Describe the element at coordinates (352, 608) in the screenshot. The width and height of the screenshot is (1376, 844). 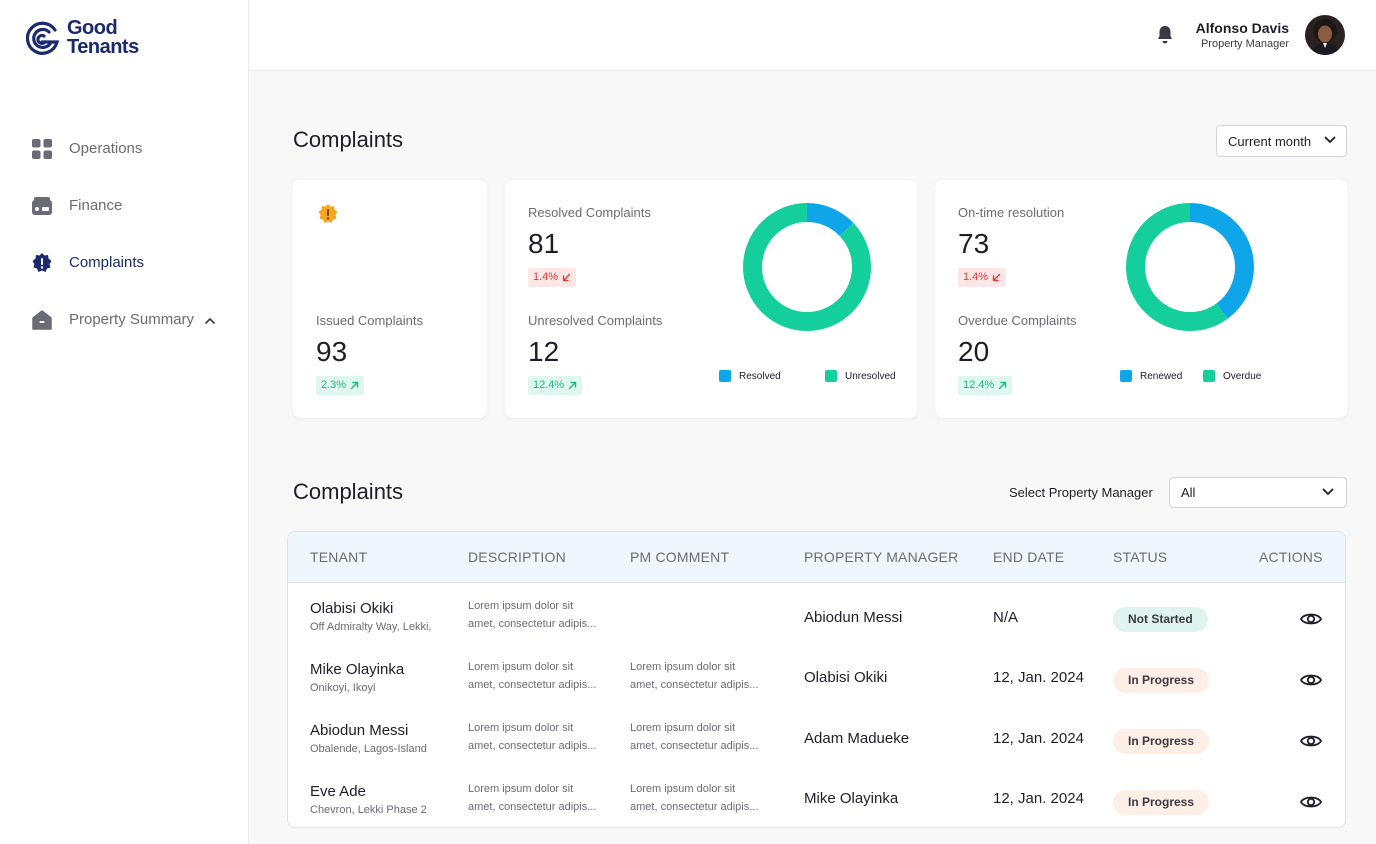
I see `tenant-name: Olabisi Okiki` at that location.